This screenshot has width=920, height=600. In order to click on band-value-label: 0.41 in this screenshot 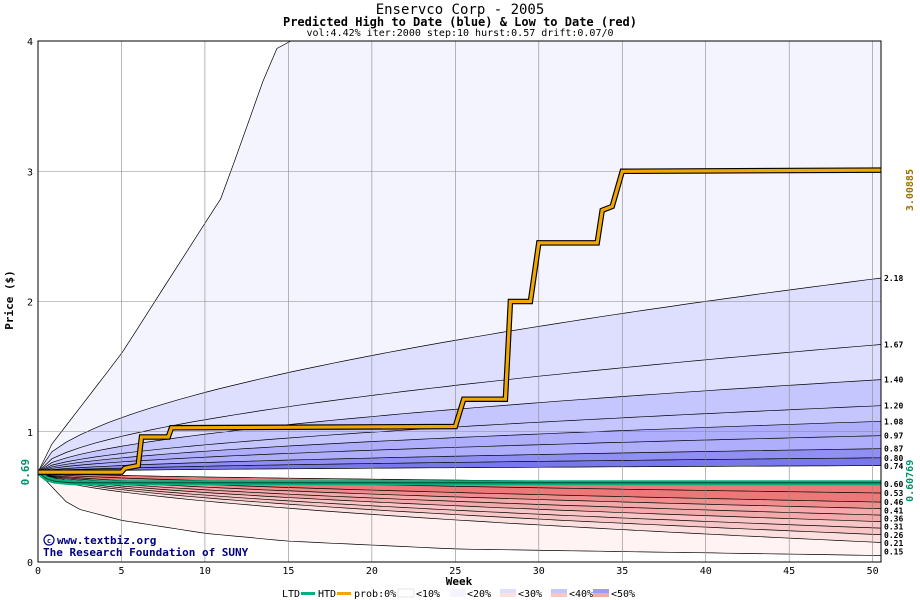, I will do `click(893, 510)`.